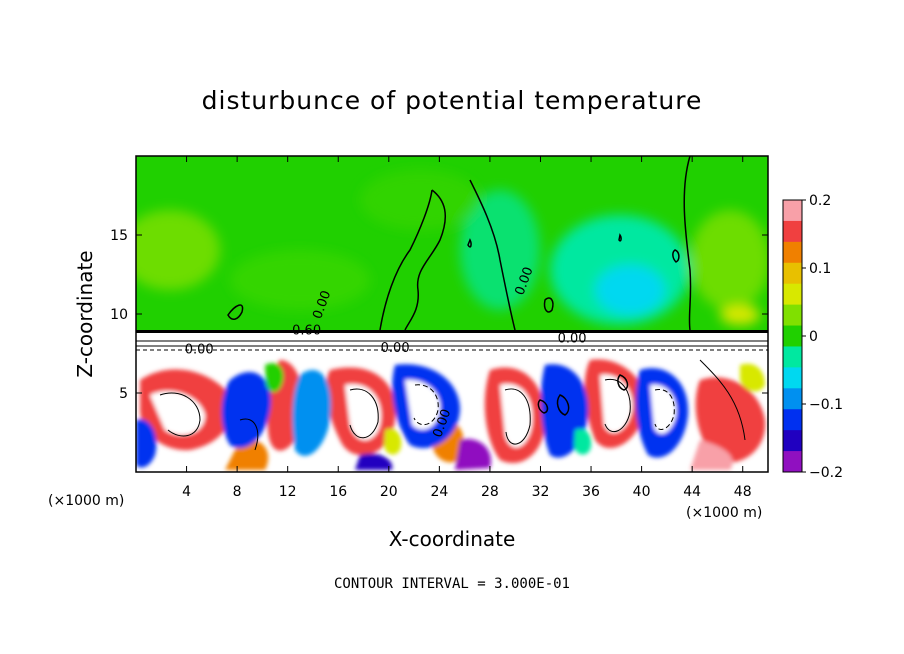  What do you see at coordinates (119, 315) in the screenshot?
I see `y-tick-label: 10` at bounding box center [119, 315].